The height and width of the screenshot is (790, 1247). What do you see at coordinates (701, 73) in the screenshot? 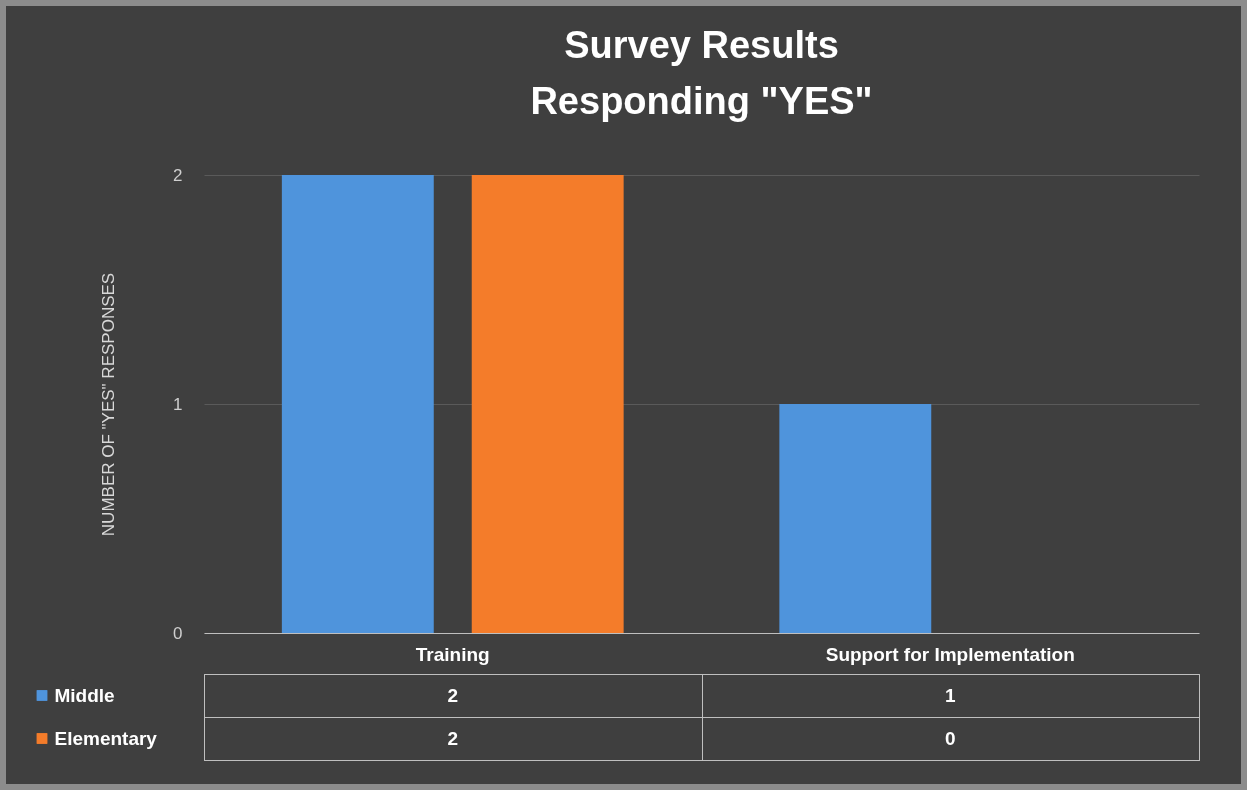
I see `chart-title: Survey Results Responding "YES"` at bounding box center [701, 73].